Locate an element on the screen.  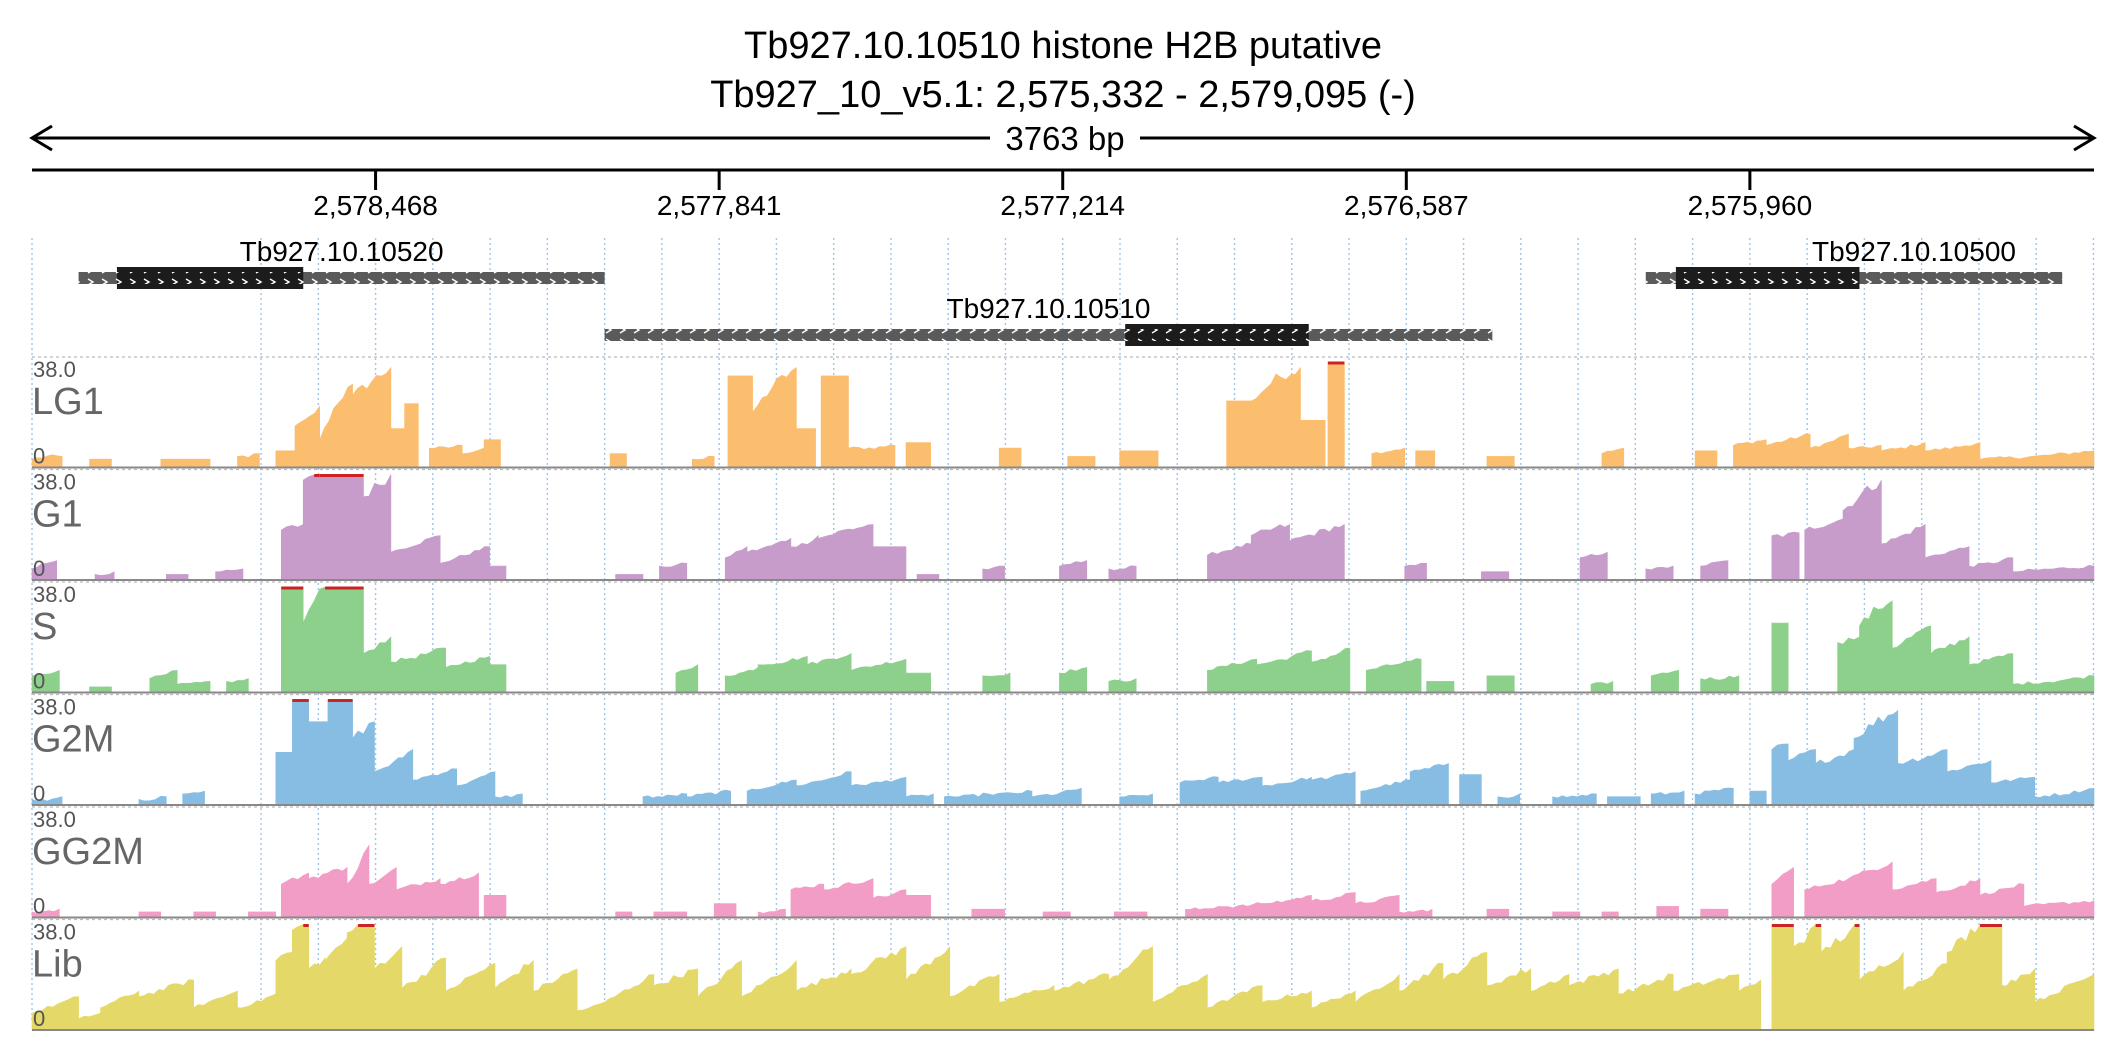
length-label: 3763 bp is located at coordinates (1064, 138).